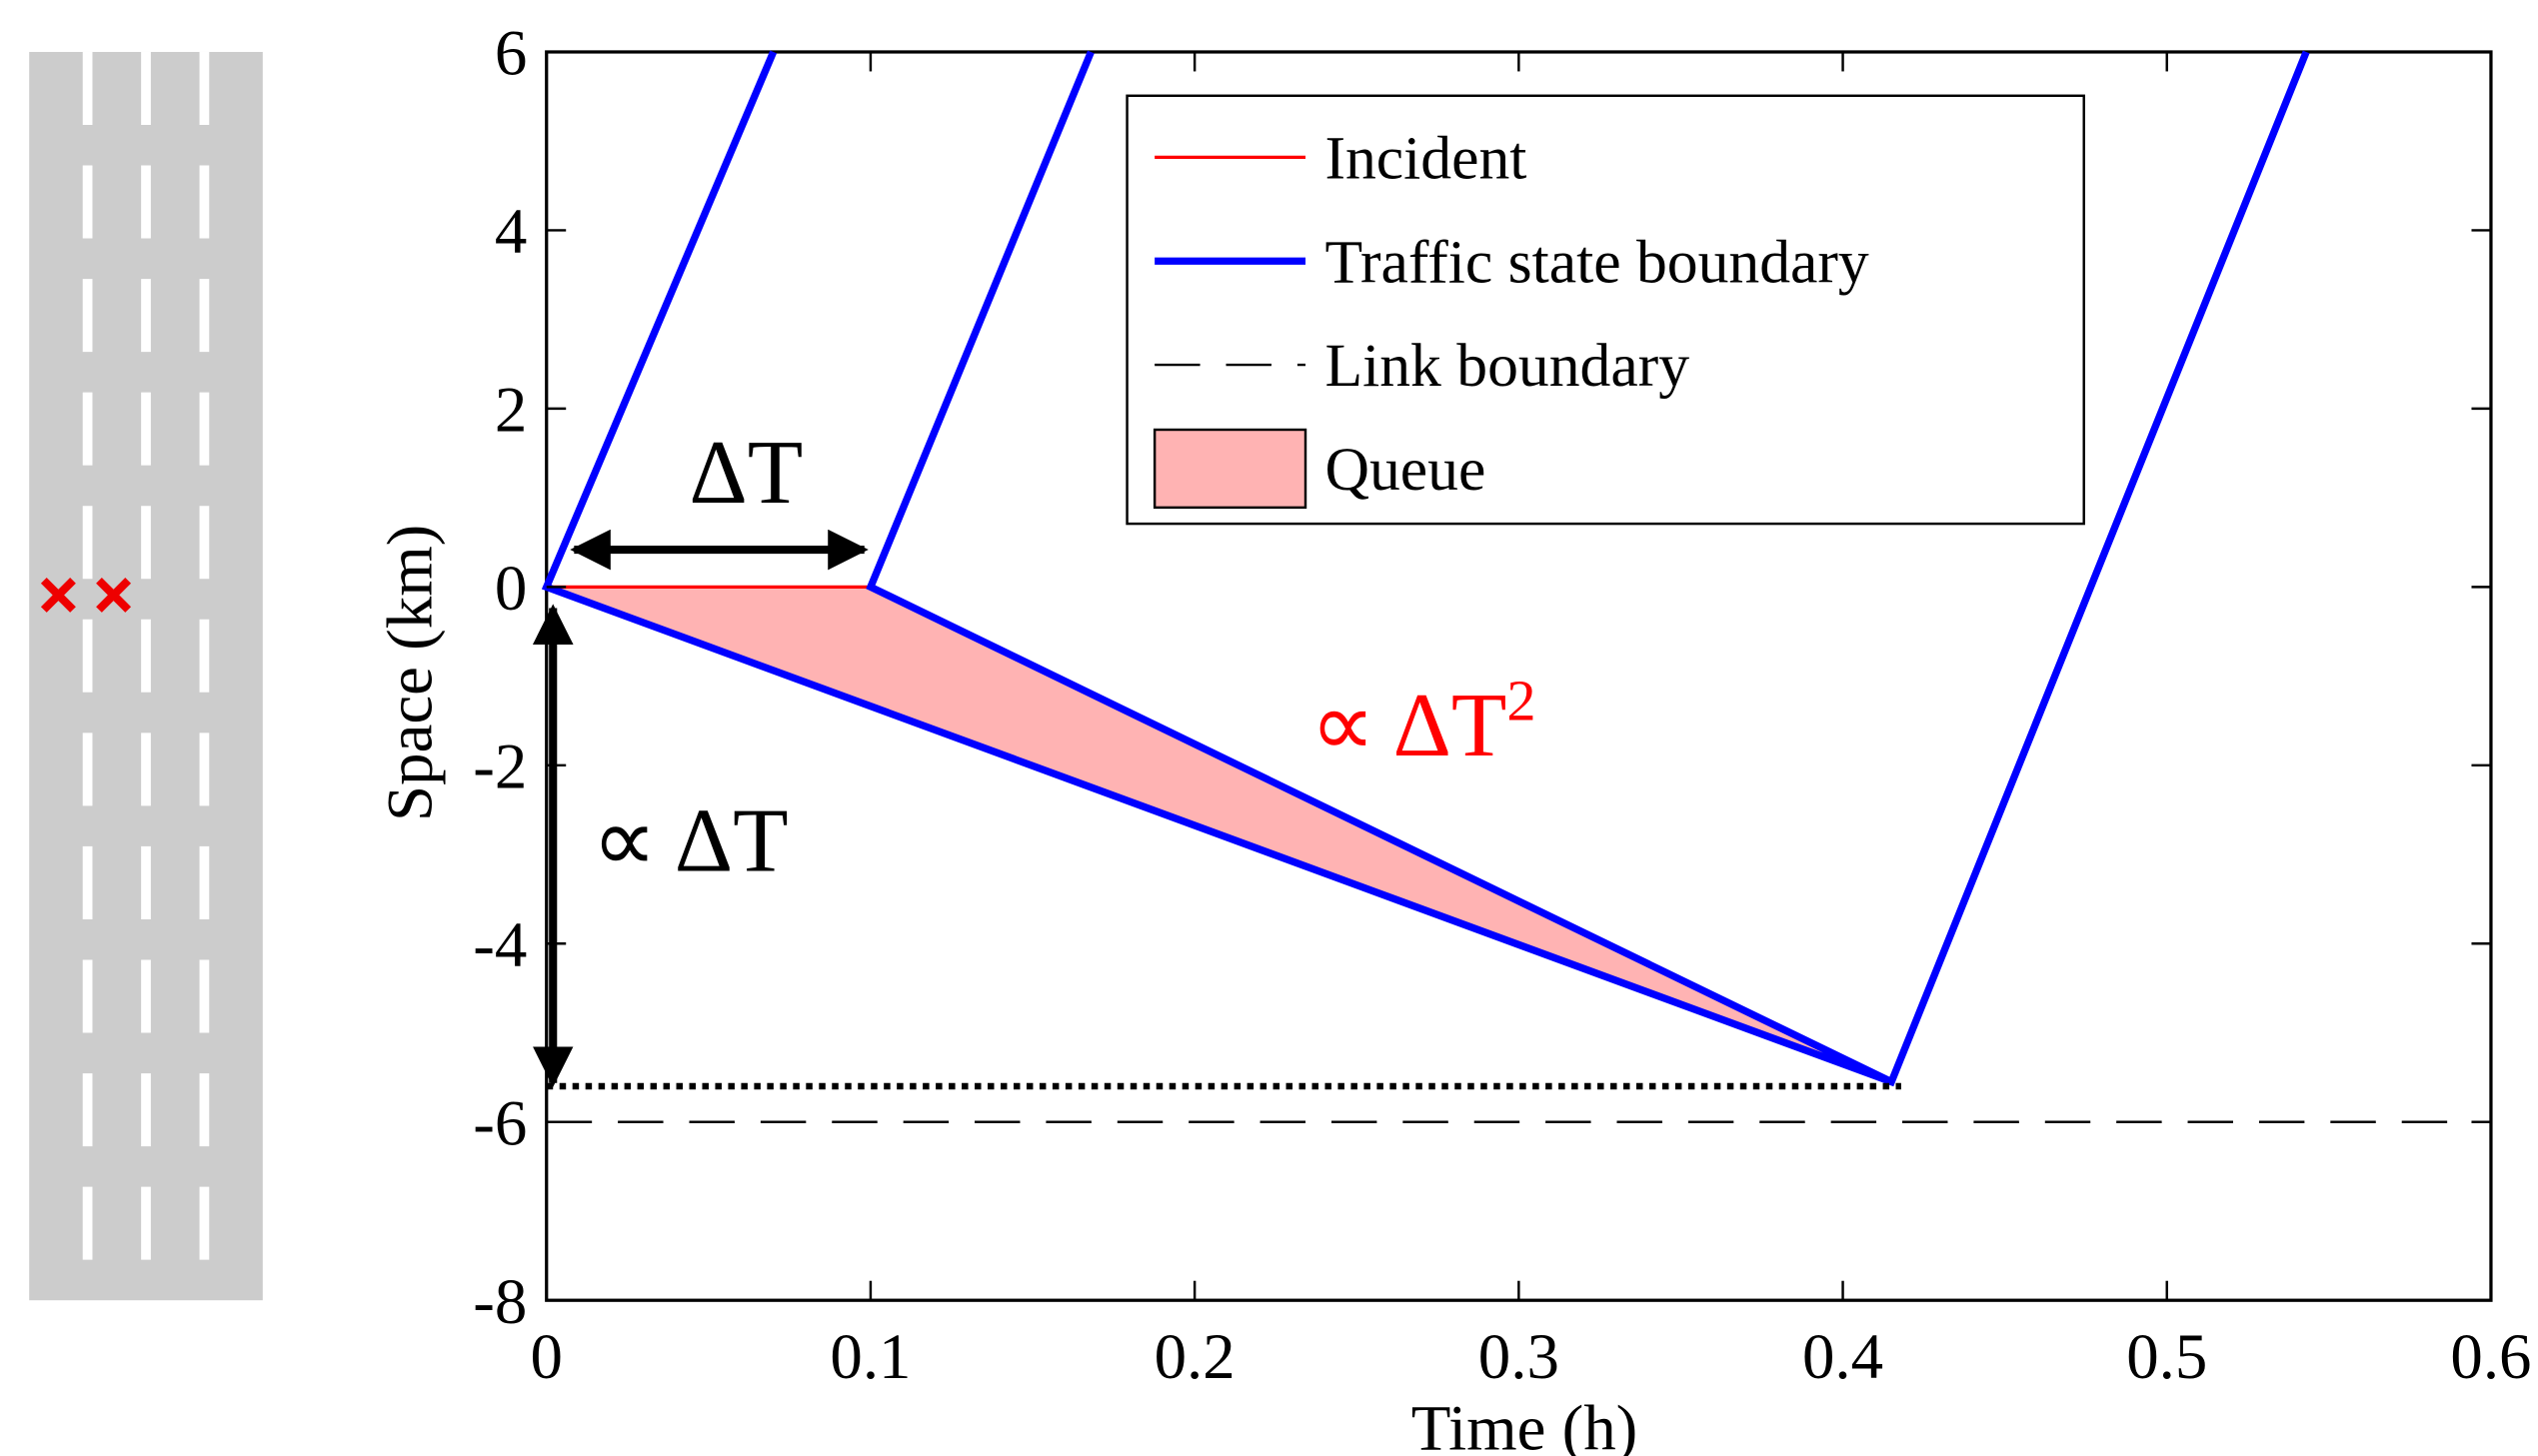  Describe the element at coordinates (1520, 700) in the screenshot. I see `annotation-superscript: 2` at that location.